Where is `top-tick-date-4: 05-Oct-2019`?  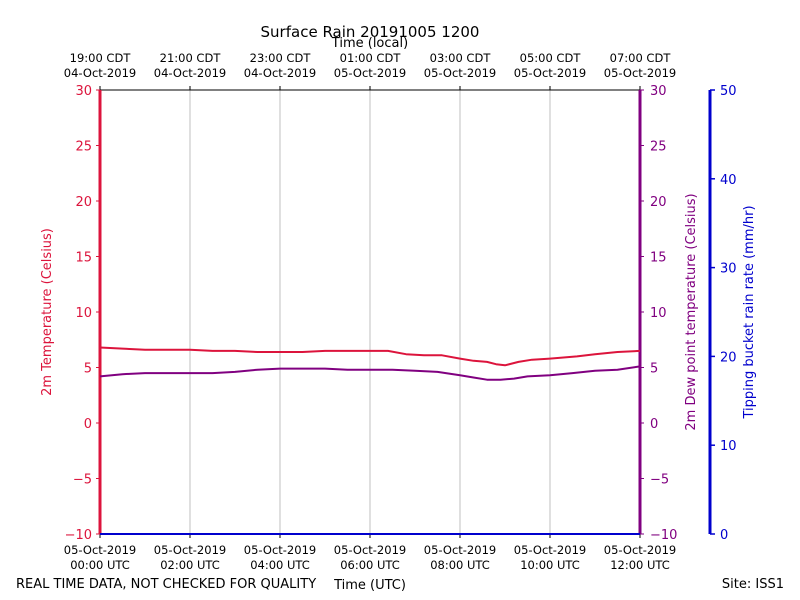 top-tick-date-4: 05-Oct-2019 is located at coordinates (460, 73).